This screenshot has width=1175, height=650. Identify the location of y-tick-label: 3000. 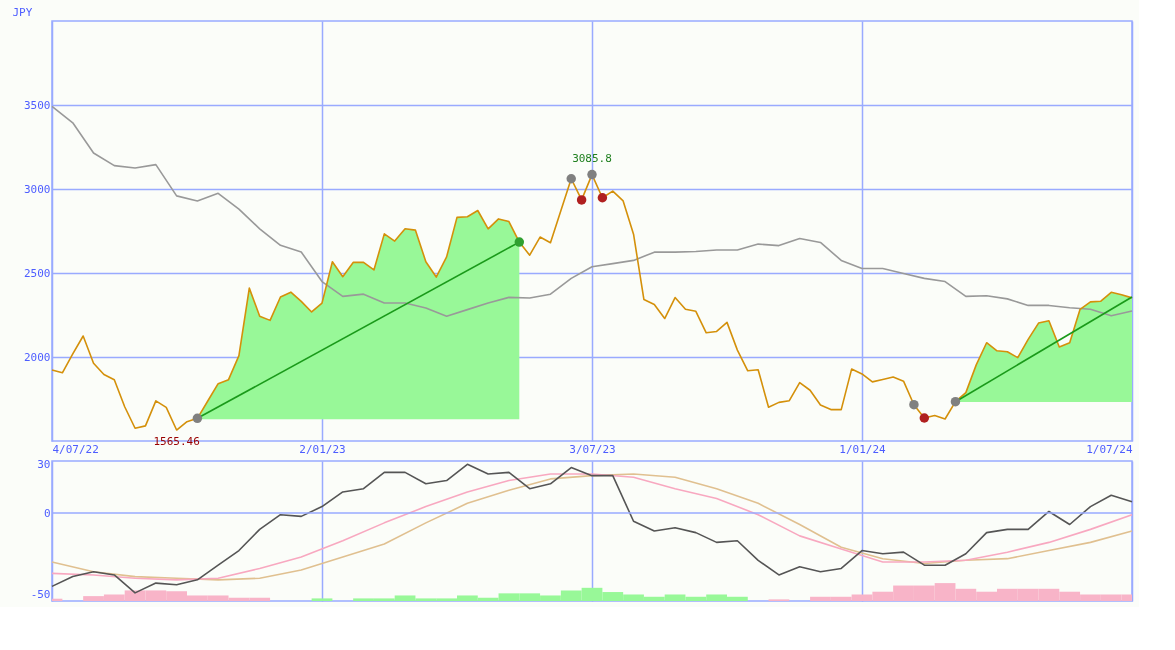
(37, 189).